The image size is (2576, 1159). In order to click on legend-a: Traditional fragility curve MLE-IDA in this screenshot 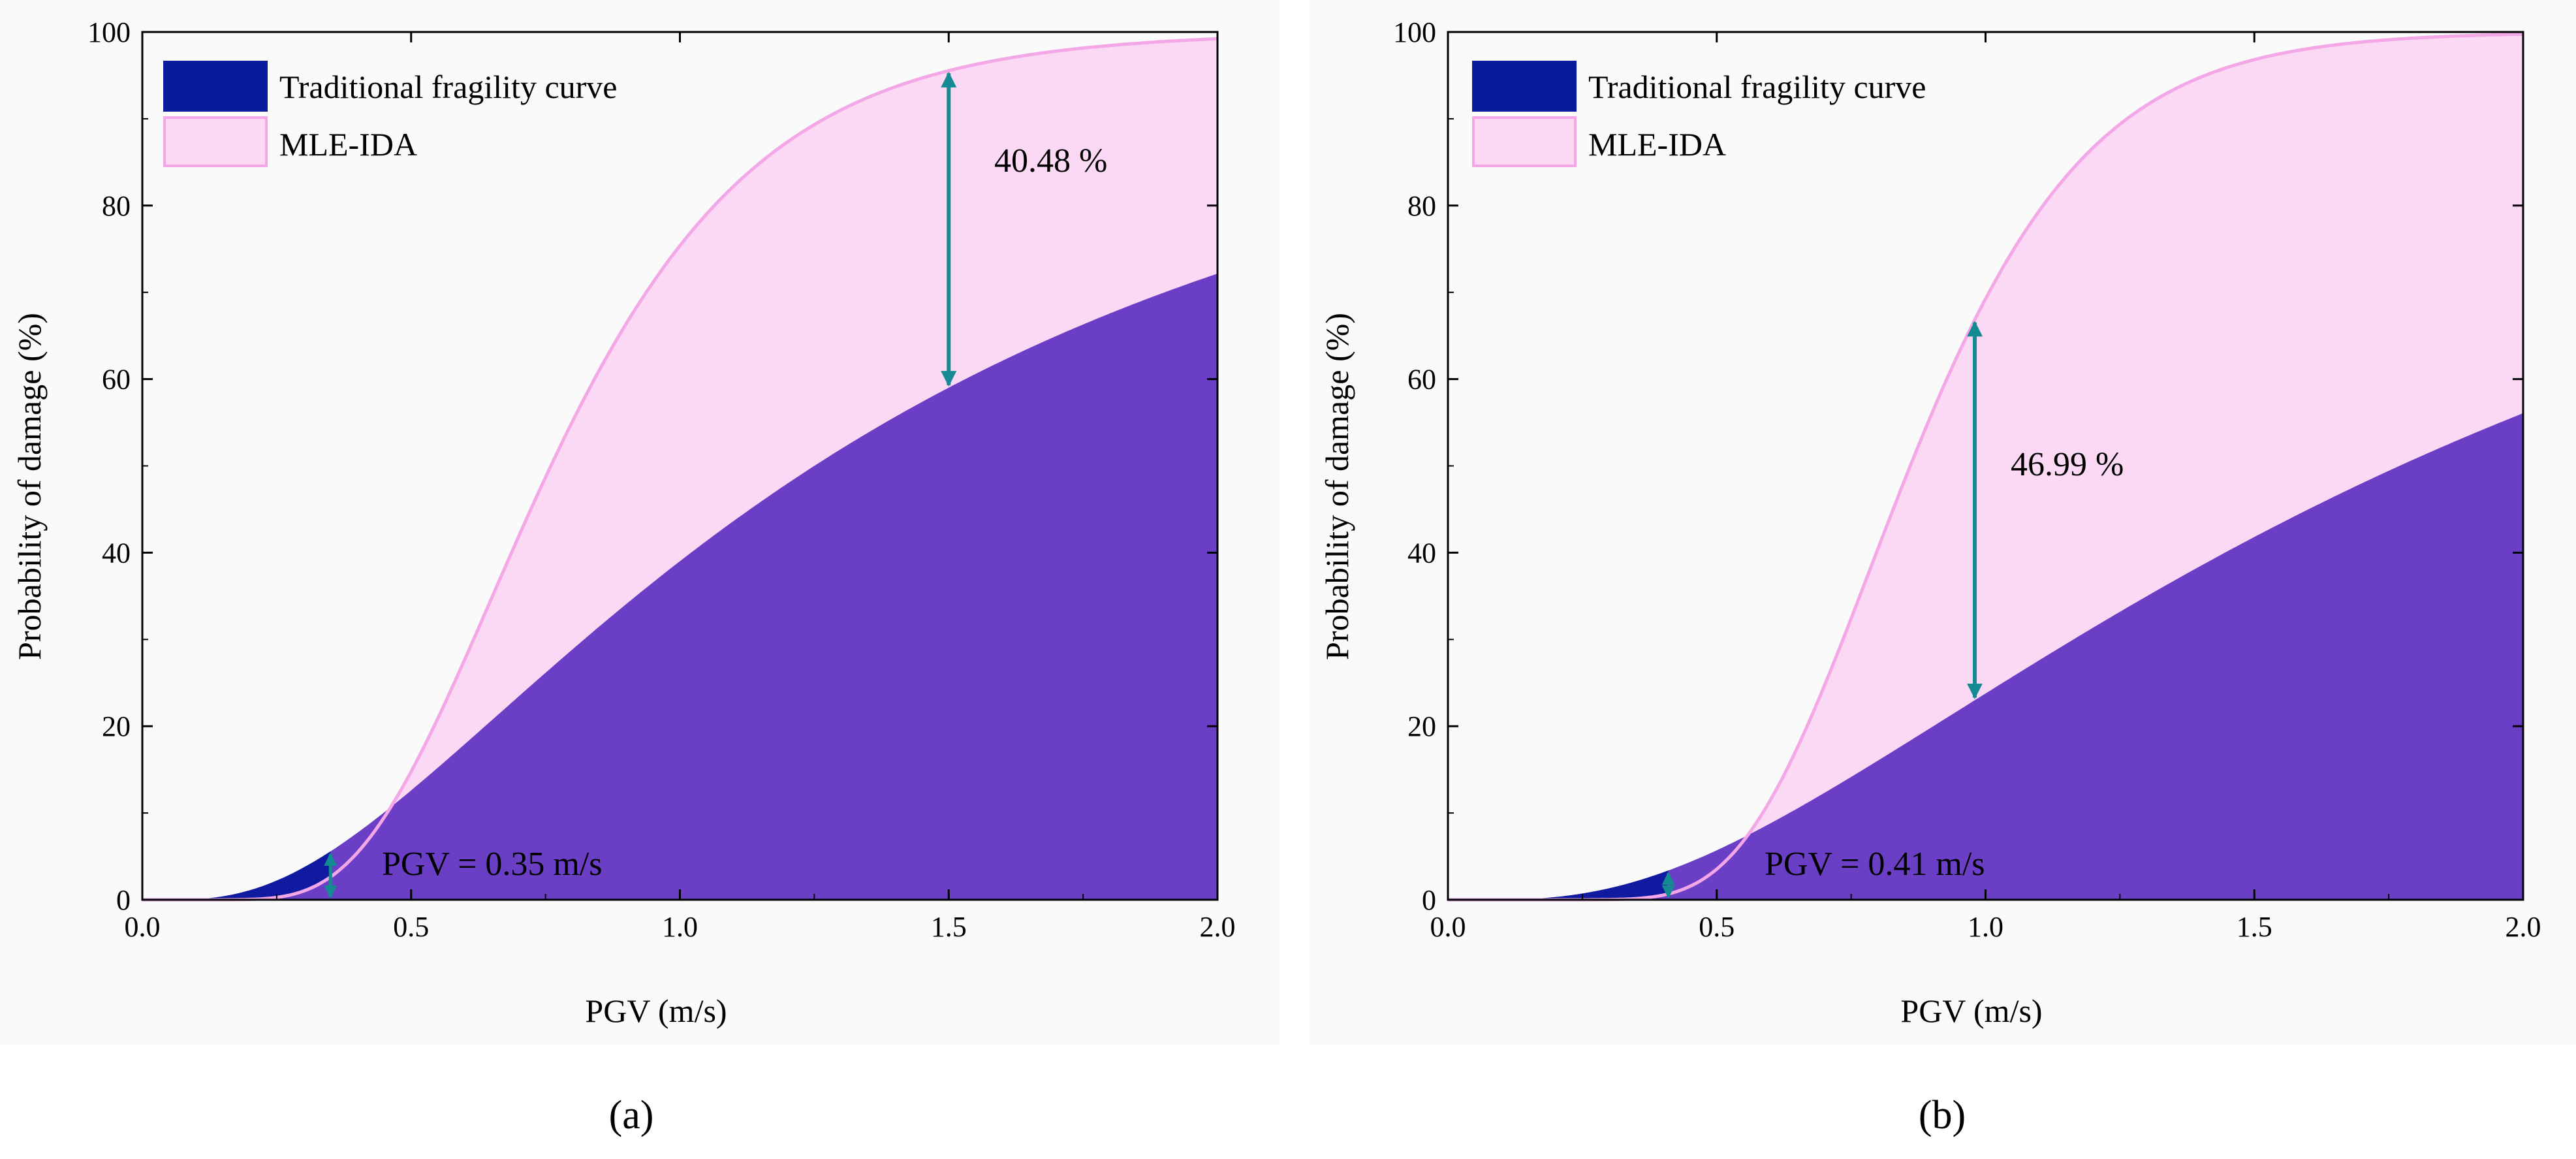, I will do `click(390, 114)`.